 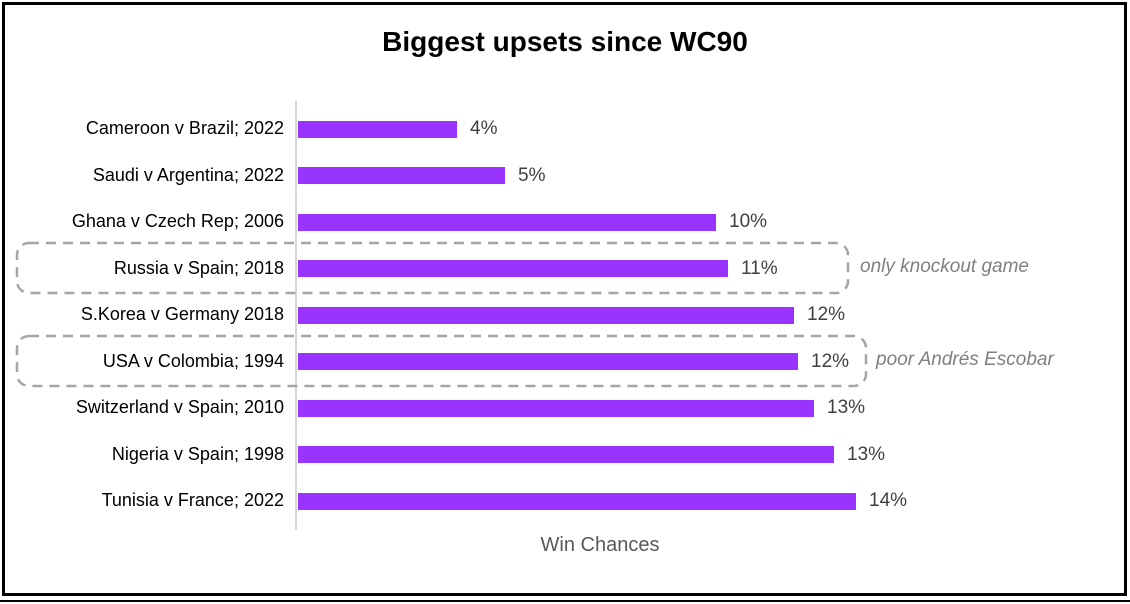 What do you see at coordinates (192, 500) in the screenshot?
I see `category-label: Tunisia v France; 2022` at bounding box center [192, 500].